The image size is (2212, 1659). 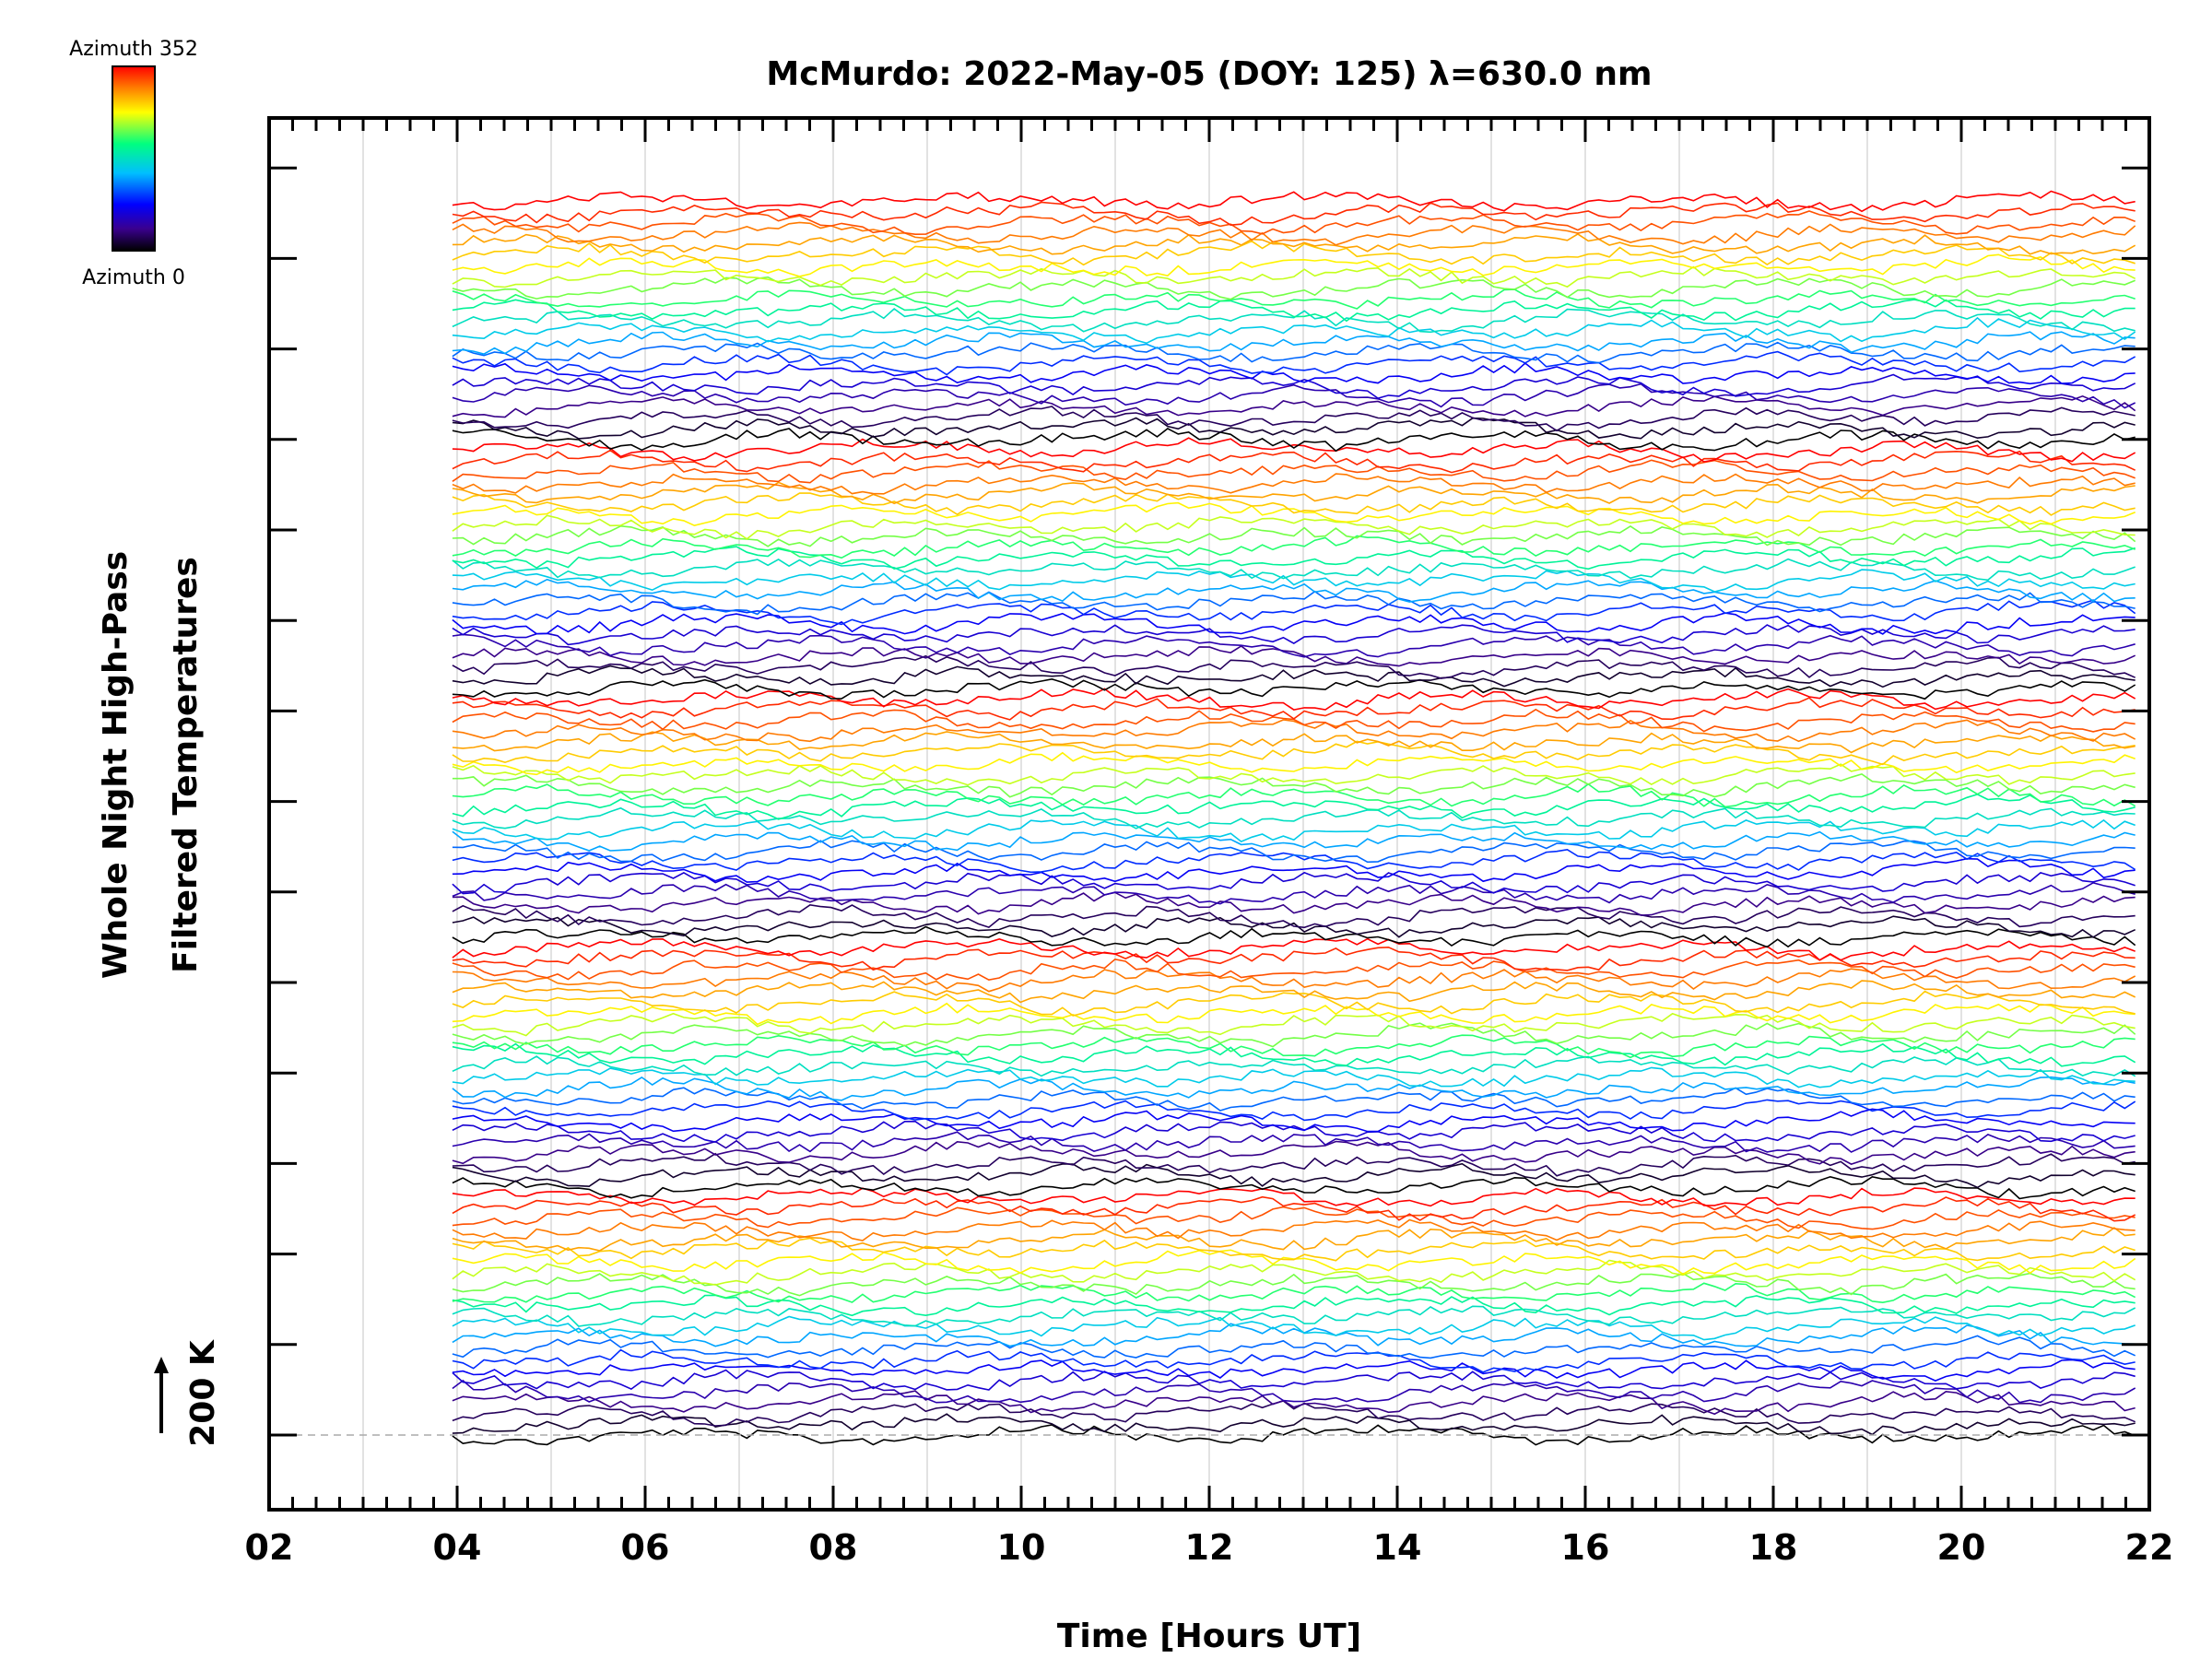 I want to click on colorbar, so click(x=134, y=158).